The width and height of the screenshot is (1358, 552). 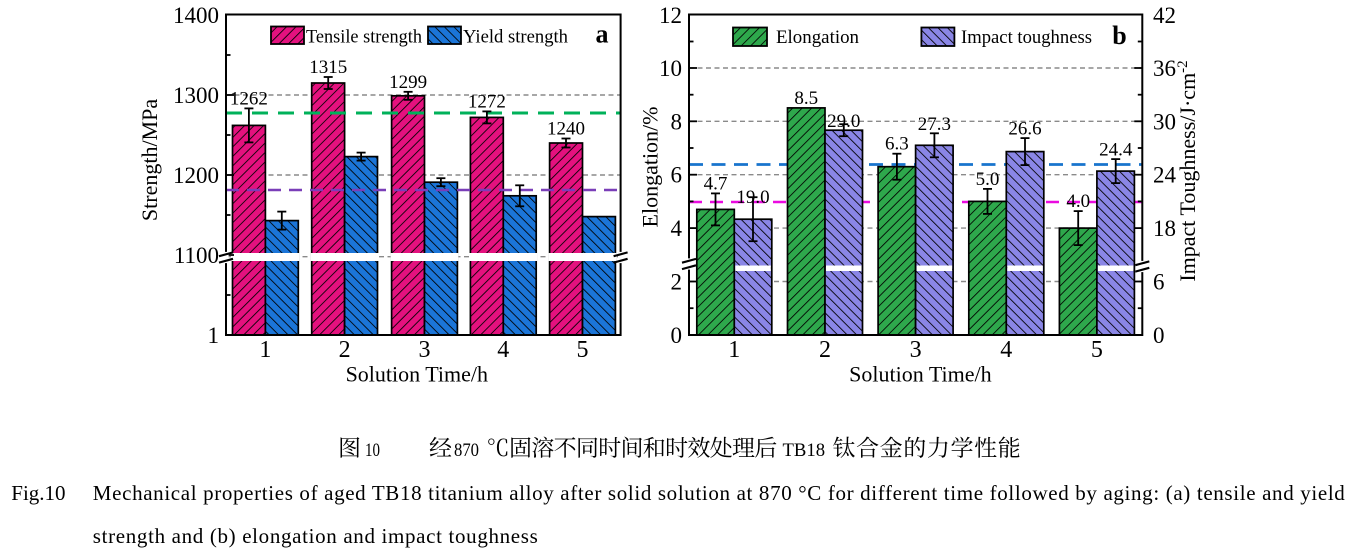 I want to click on svg-text: 36, so click(x=1164, y=68).